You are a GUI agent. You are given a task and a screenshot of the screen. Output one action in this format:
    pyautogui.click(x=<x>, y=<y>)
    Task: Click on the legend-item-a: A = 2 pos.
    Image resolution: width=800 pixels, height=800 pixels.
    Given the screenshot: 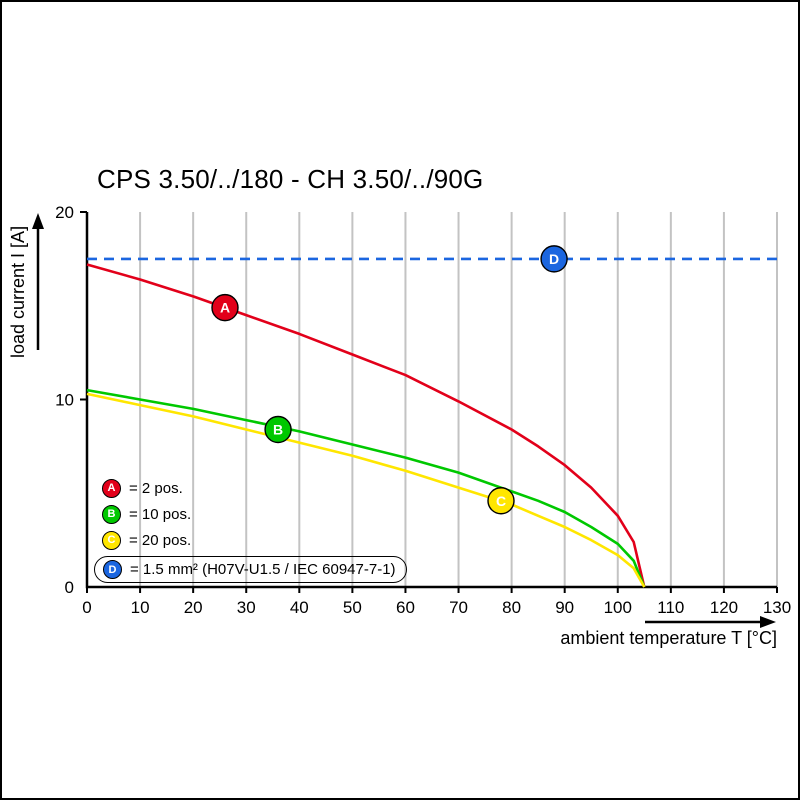 What is the action you would take?
    pyautogui.click(x=254, y=488)
    